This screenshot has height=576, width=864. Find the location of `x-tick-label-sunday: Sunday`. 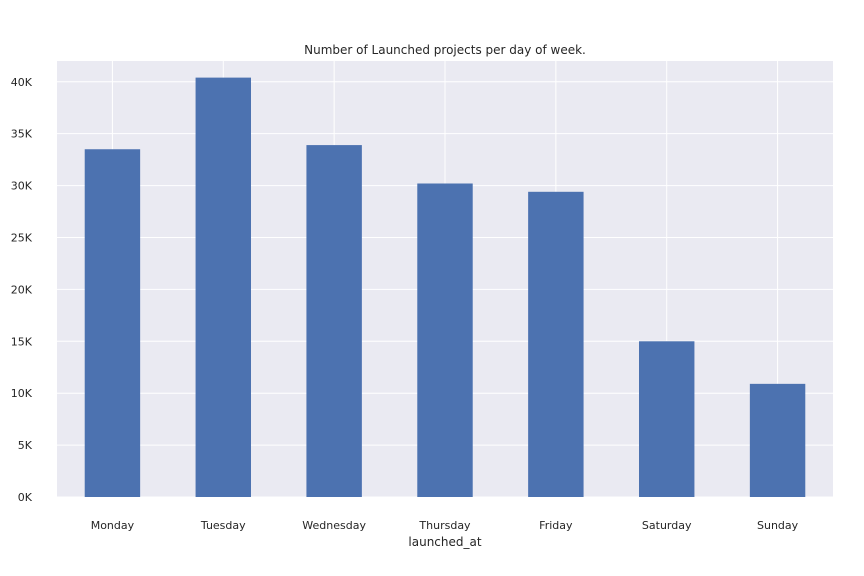

x-tick-label-sunday: Sunday is located at coordinates (778, 525).